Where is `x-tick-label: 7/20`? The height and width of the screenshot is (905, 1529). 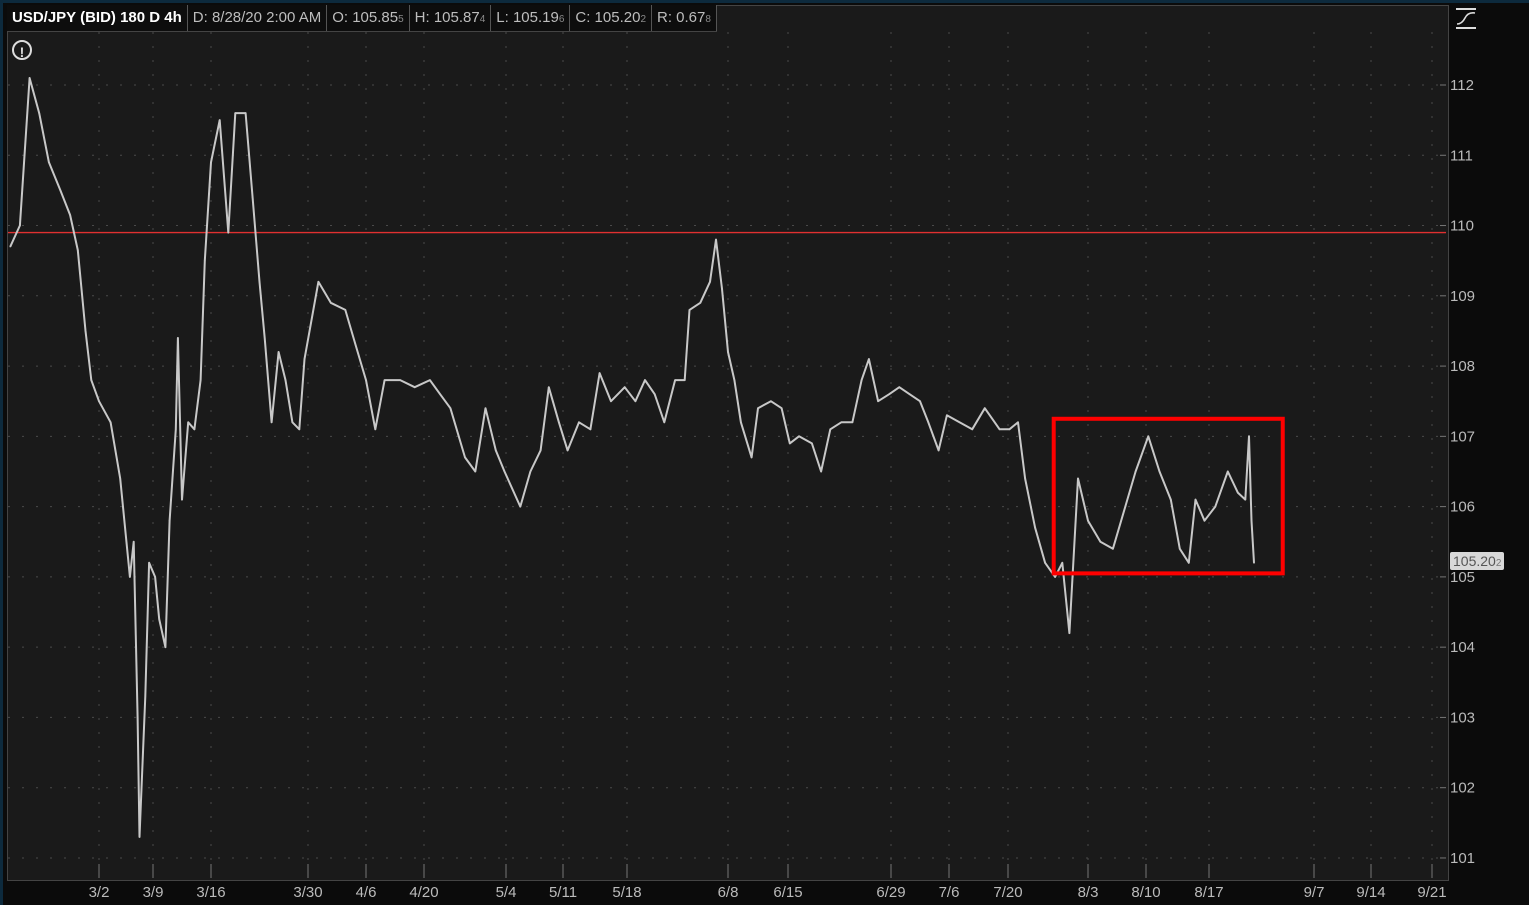
x-tick-label: 7/20 is located at coordinates (1007, 892).